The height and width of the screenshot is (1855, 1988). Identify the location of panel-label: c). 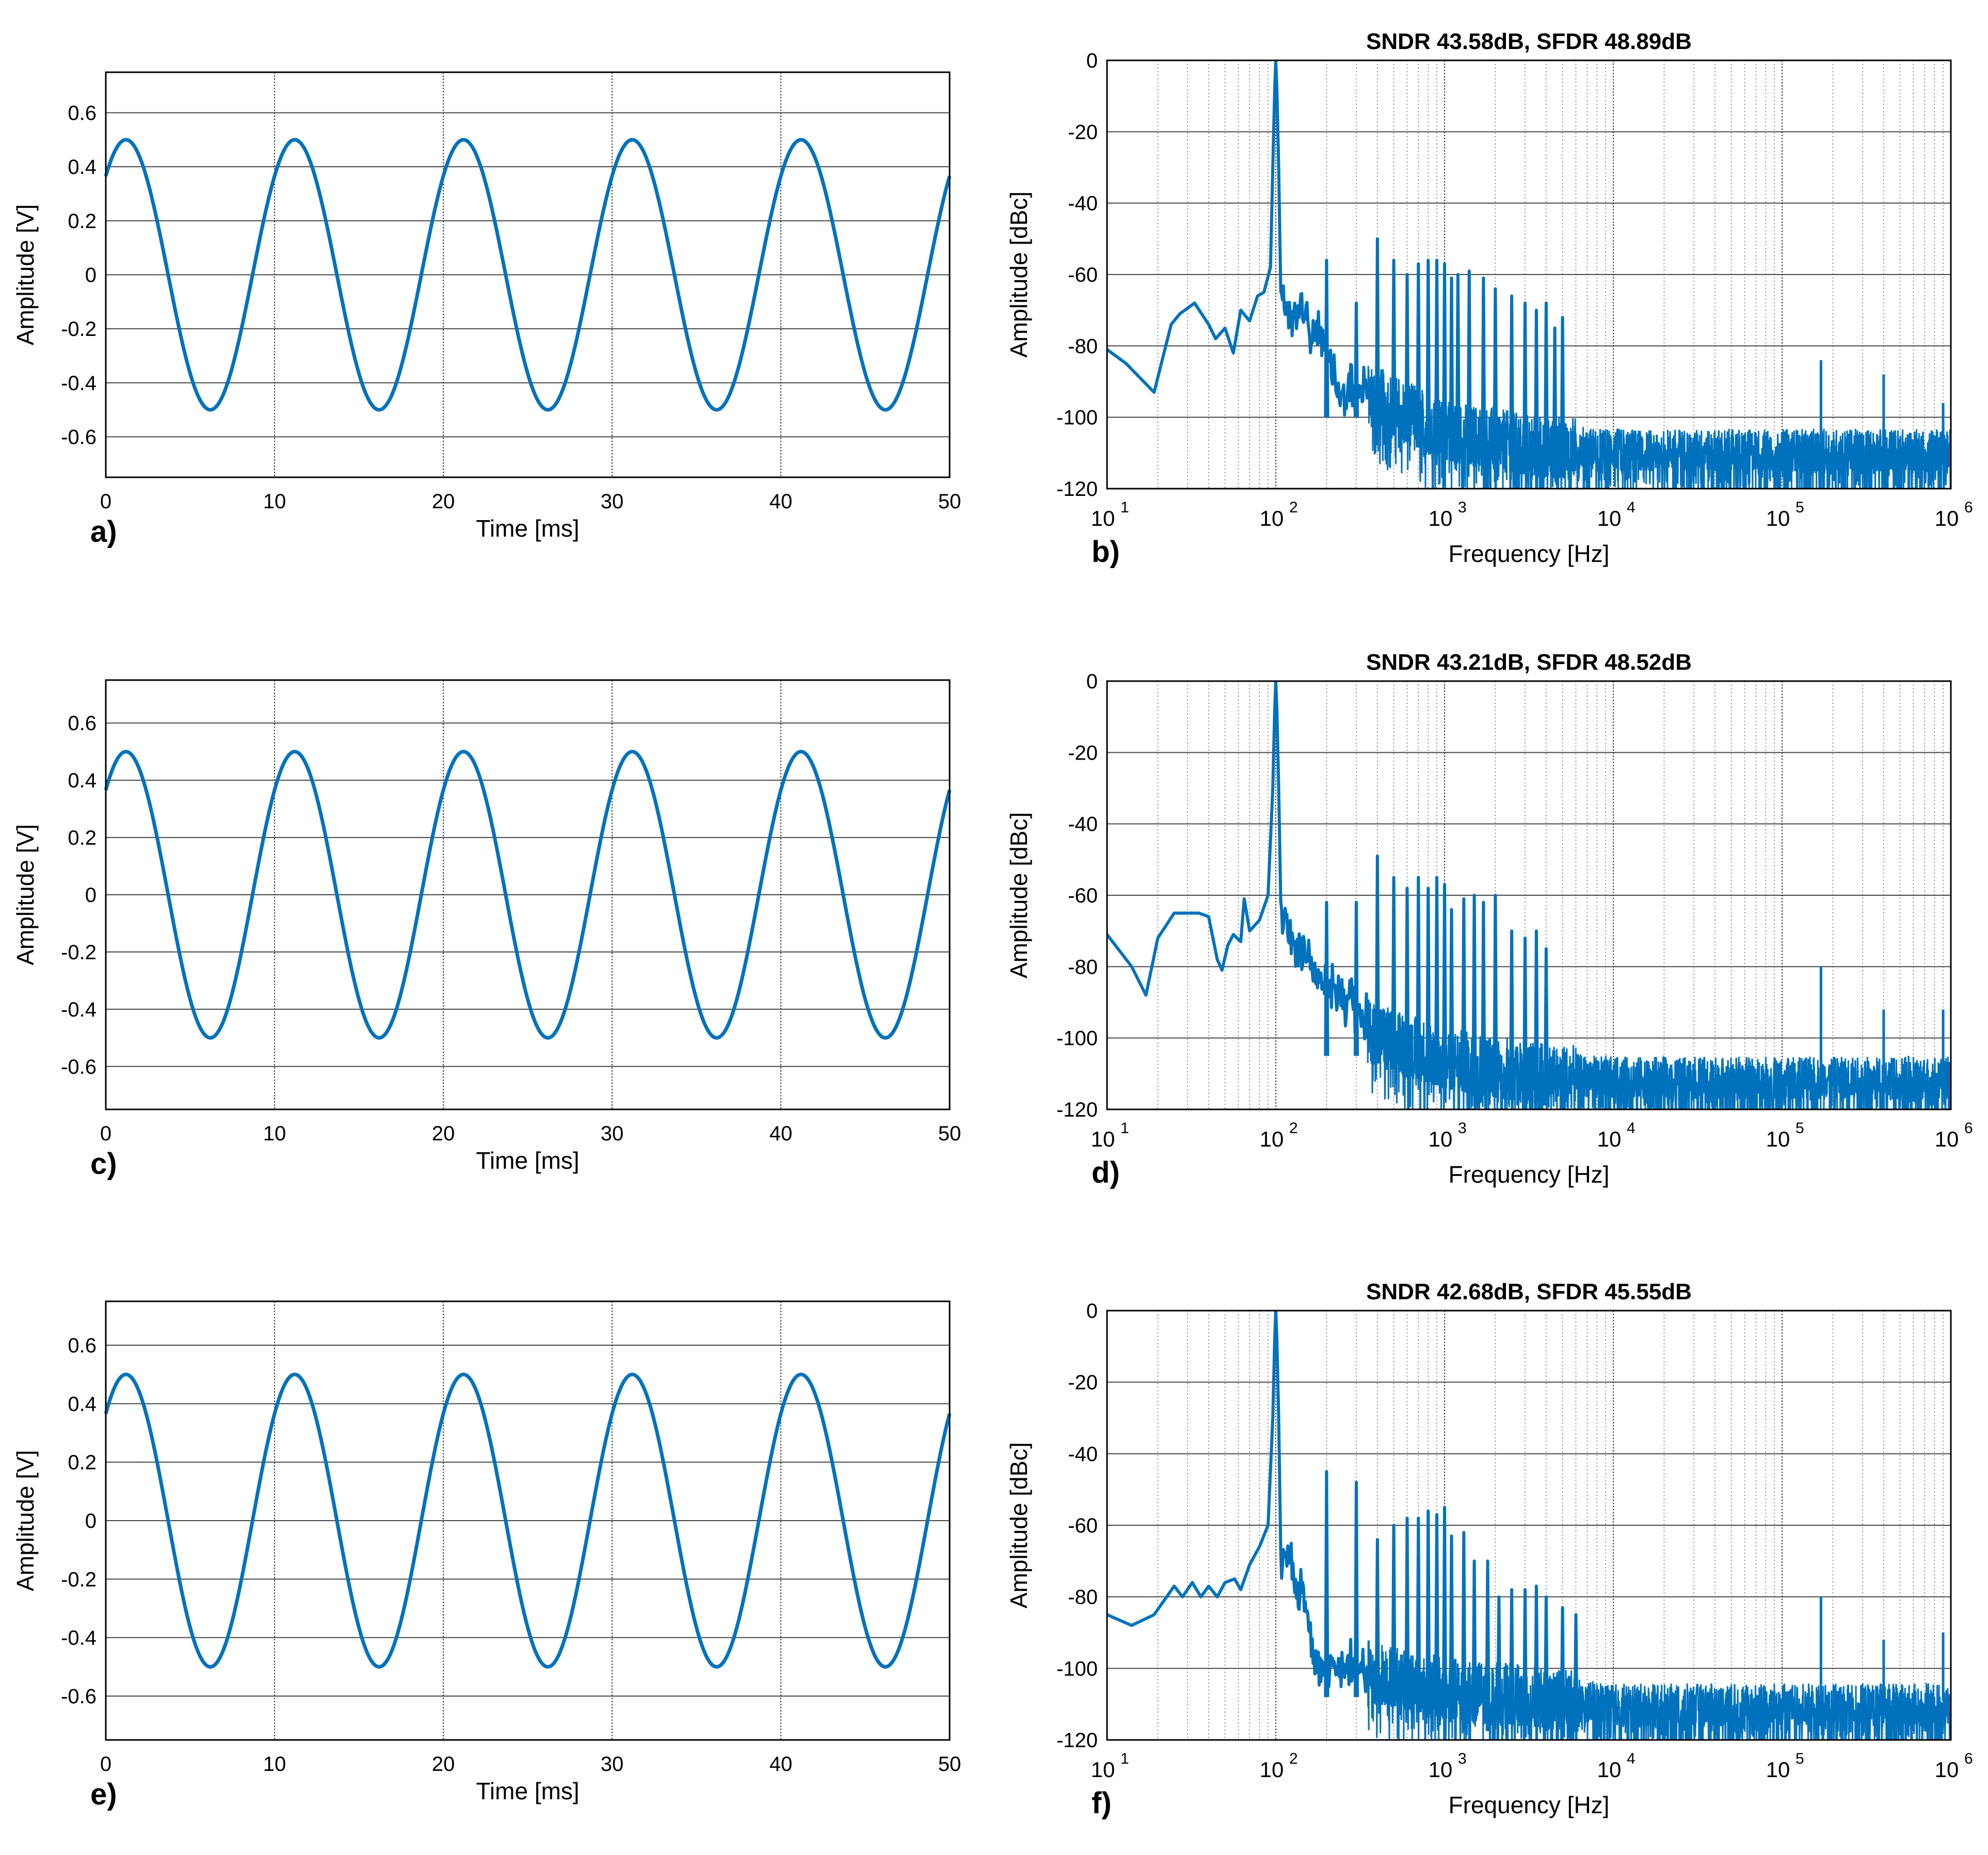
(103, 1164).